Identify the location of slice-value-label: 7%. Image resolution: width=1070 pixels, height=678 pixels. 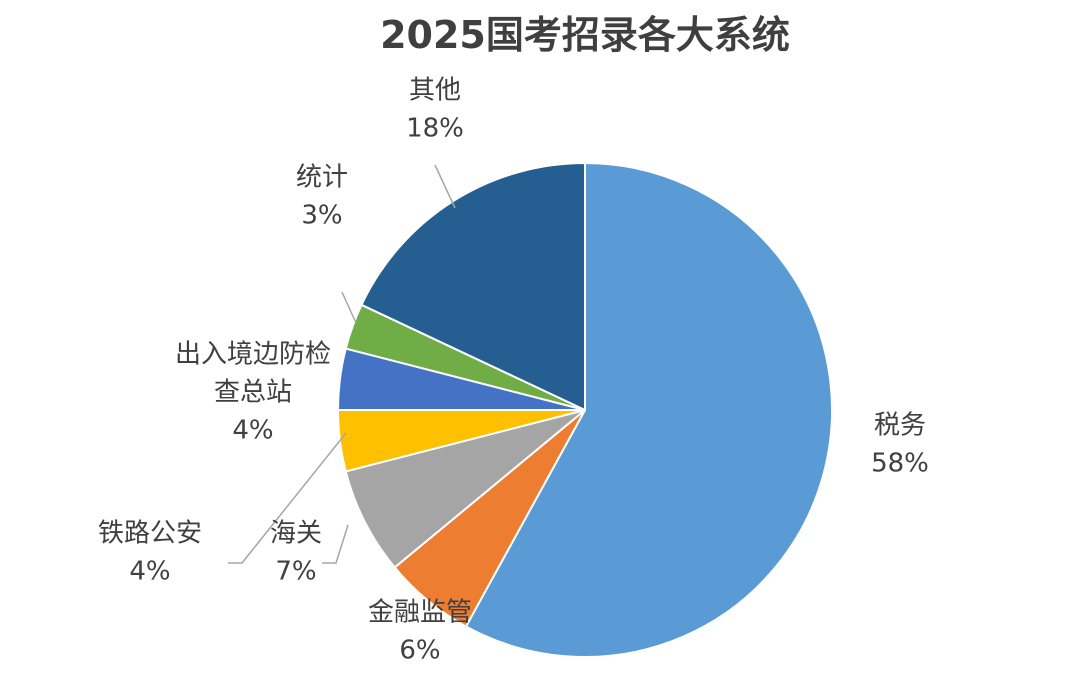
(295, 572).